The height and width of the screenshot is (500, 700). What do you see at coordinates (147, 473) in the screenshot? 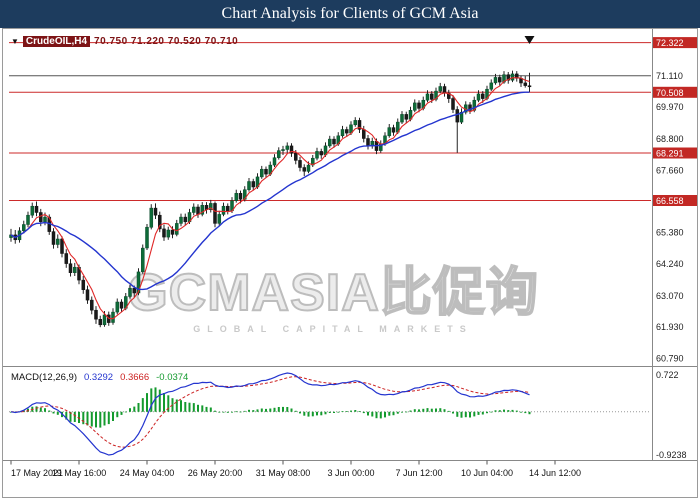
I see `time-axis-label: 24 May 04:00` at bounding box center [147, 473].